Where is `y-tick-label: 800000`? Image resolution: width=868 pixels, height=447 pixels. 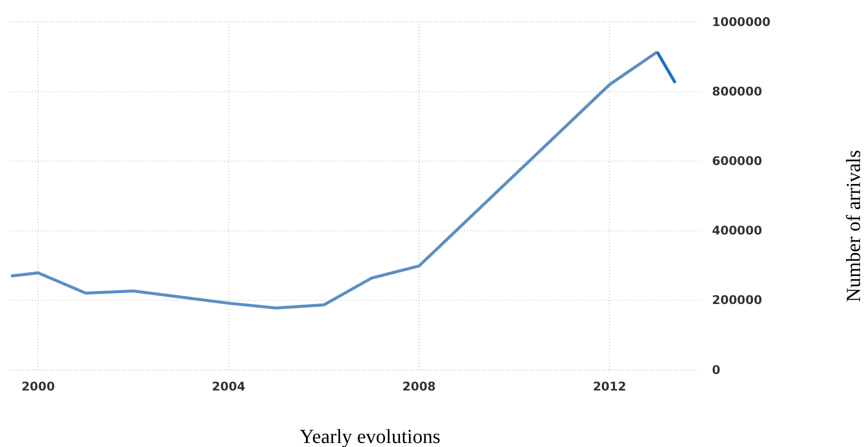
y-tick-label: 800000 is located at coordinates (737, 91).